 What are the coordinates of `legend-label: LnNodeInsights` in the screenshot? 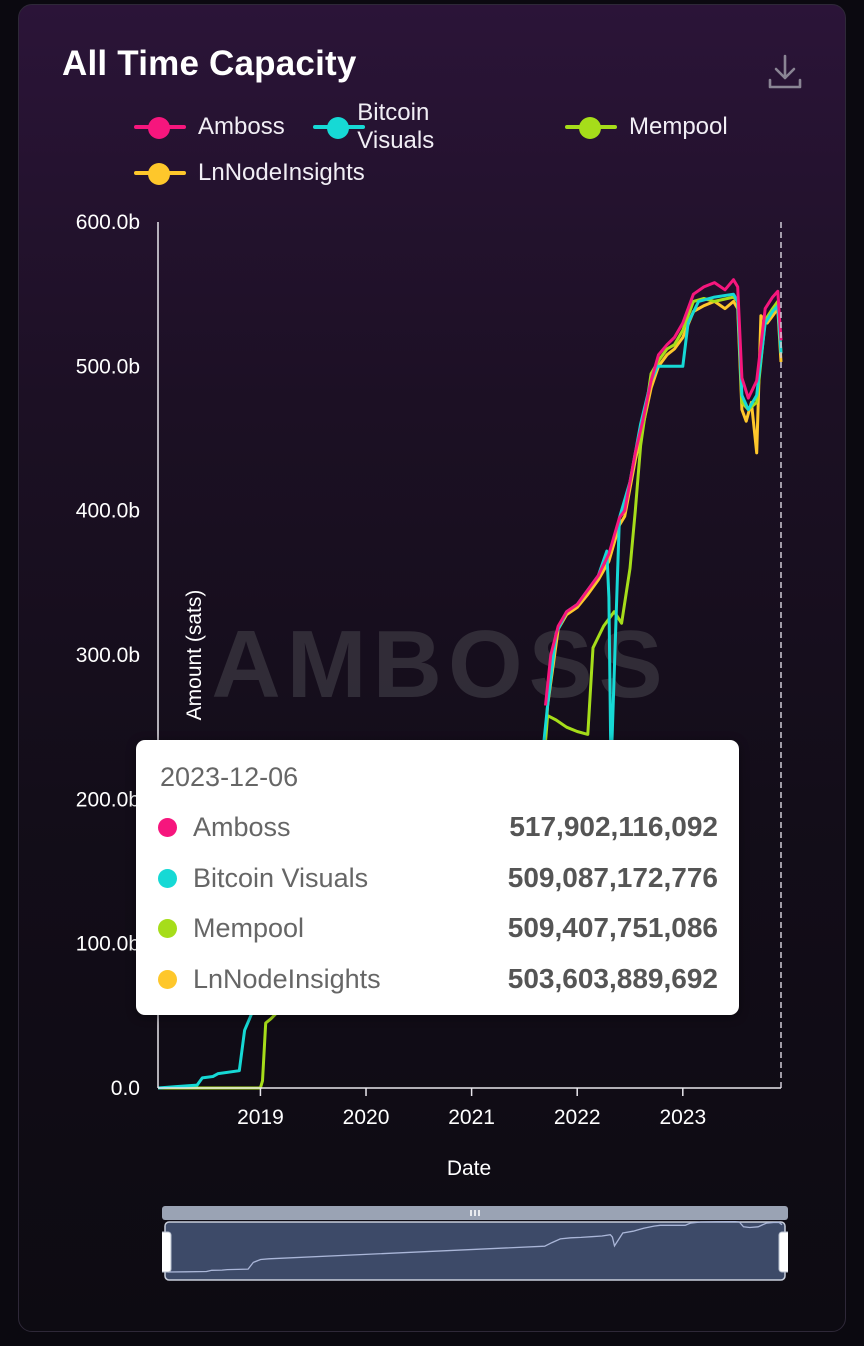 It's located at (281, 172).